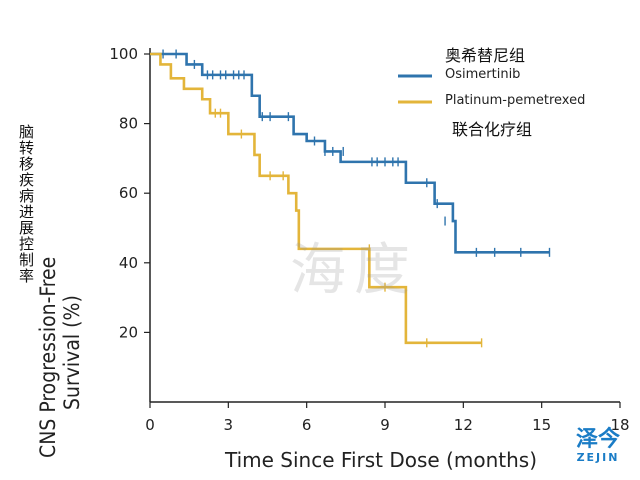 This screenshot has width=640, height=480. Describe the element at coordinates (415, 89) in the screenshot. I see `legend` at that location.